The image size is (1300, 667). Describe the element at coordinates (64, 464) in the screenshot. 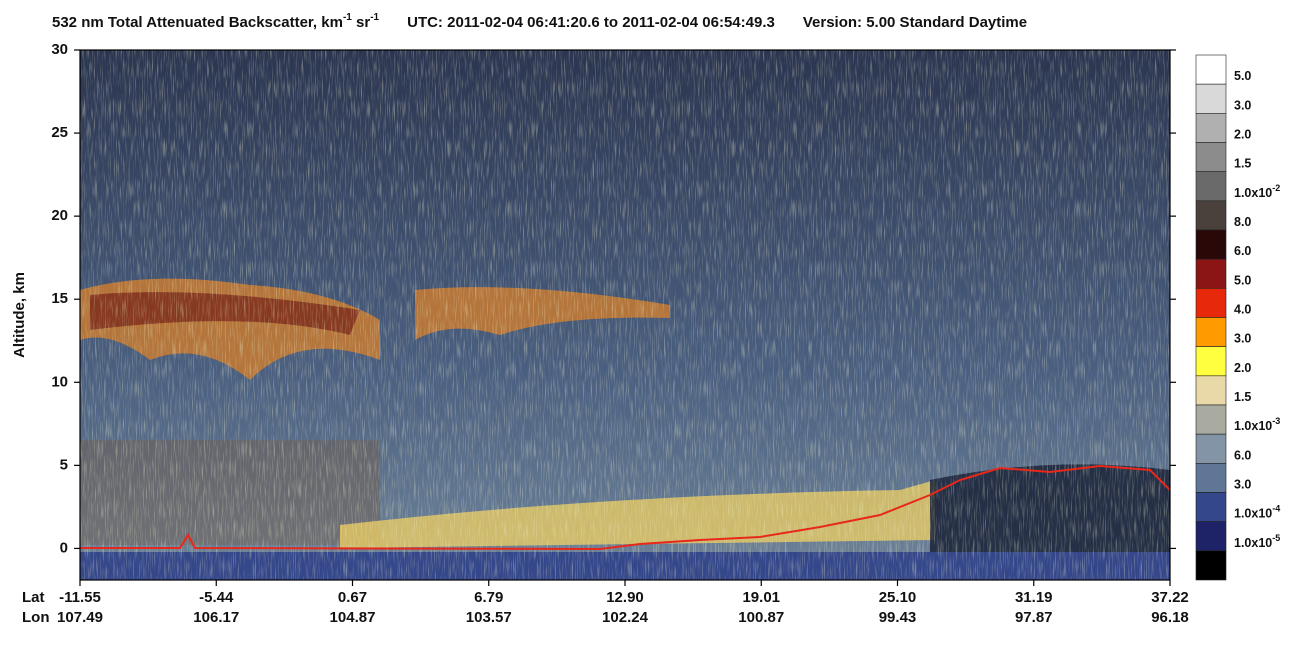

I see `y-tick-label: 5` at that location.